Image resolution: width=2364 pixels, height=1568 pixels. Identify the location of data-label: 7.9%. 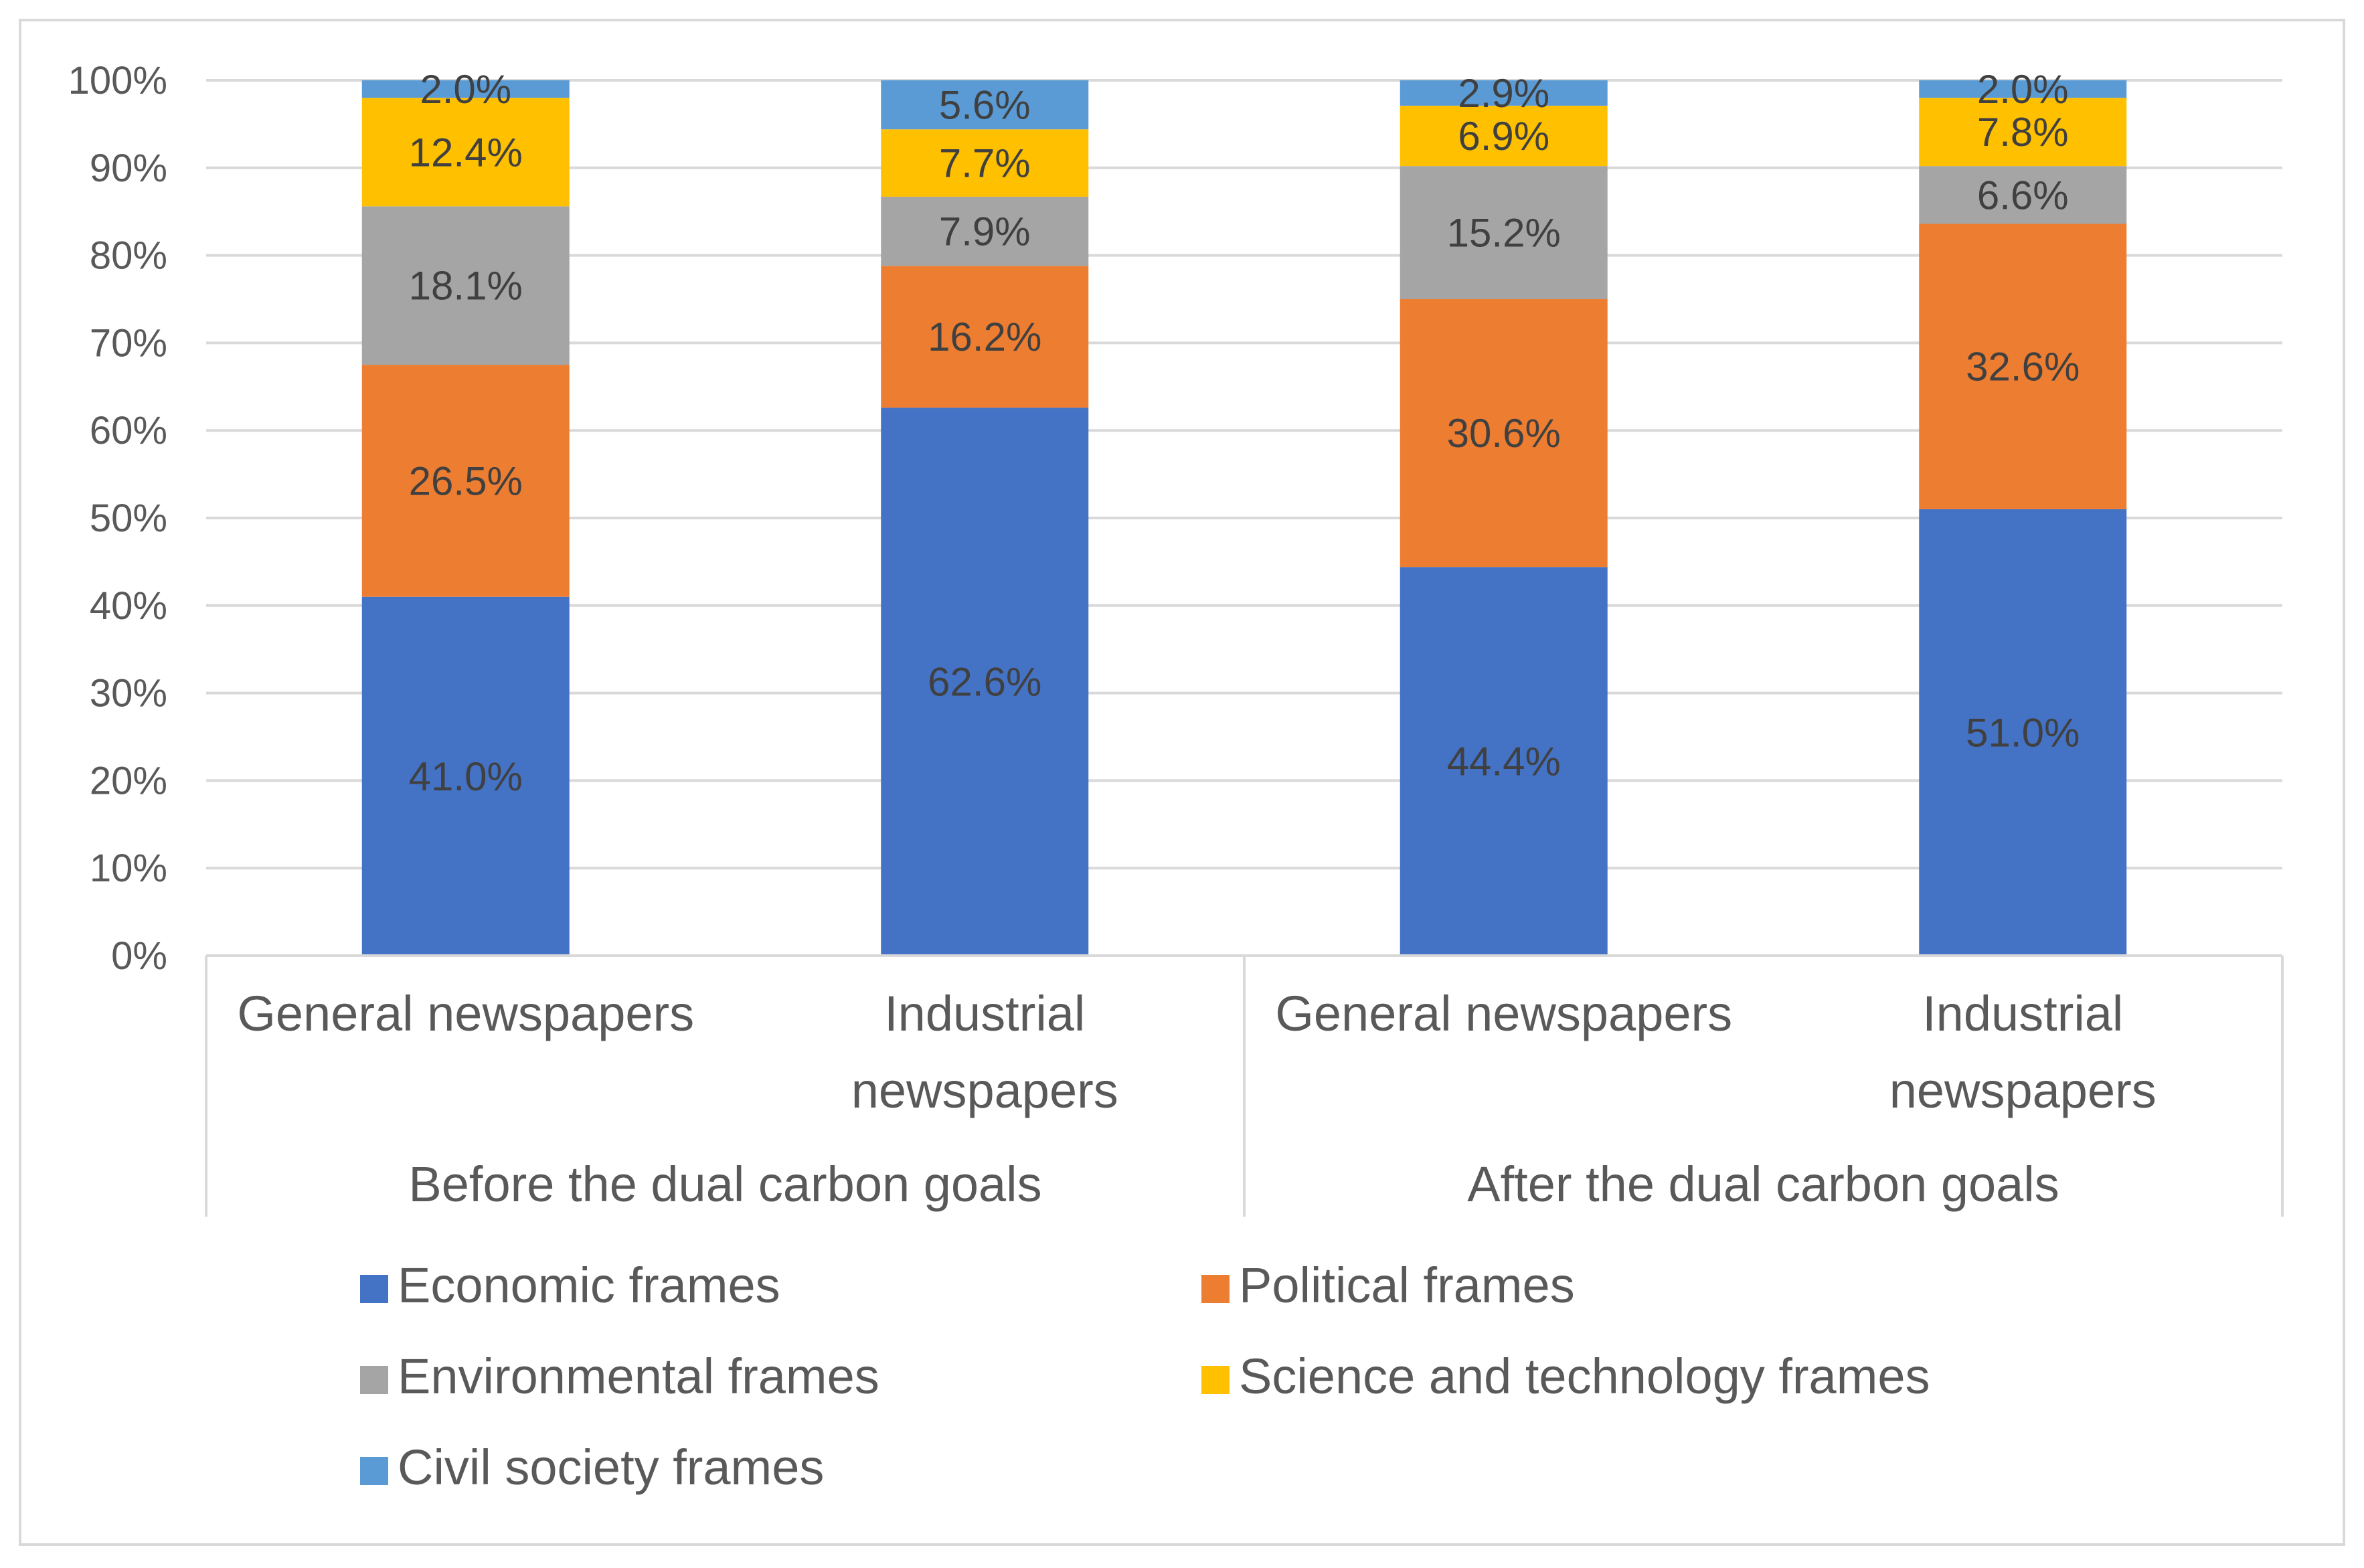
(985, 231).